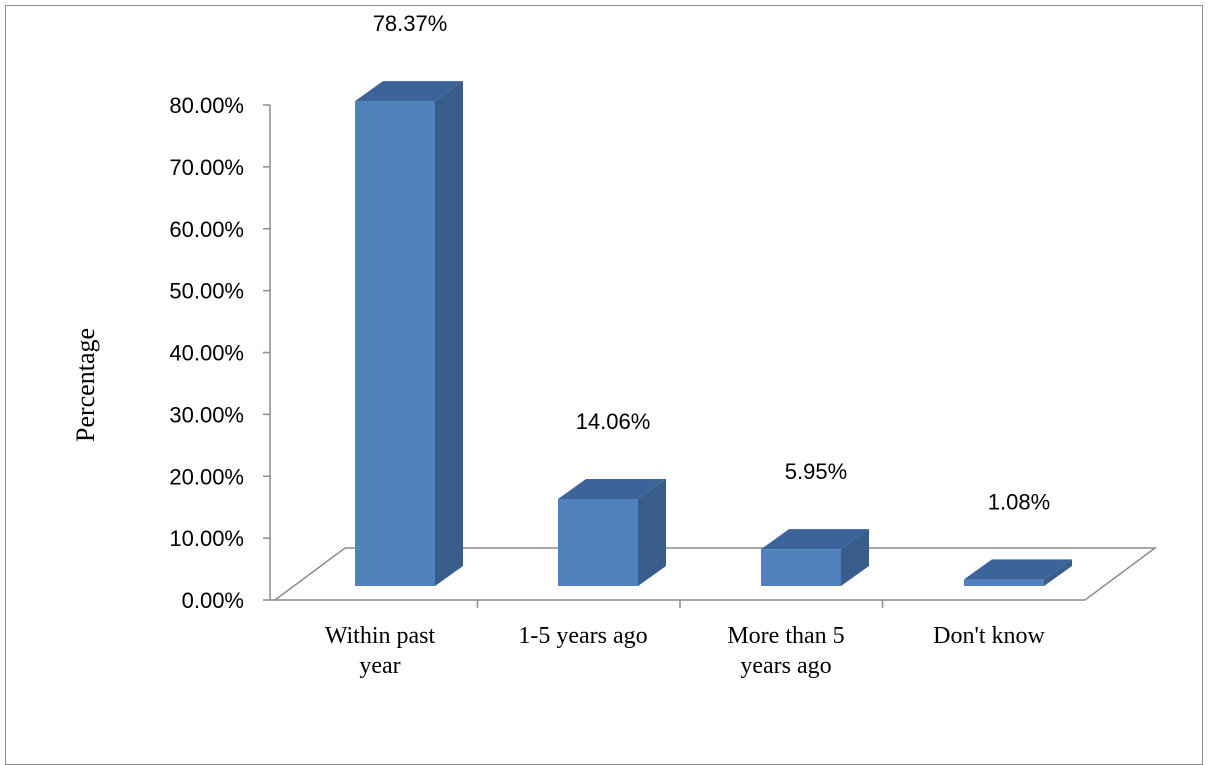 This screenshot has height=765, width=1209. Describe the element at coordinates (206, 538) in the screenshot. I see `y-tick-label: 10.00%` at that location.